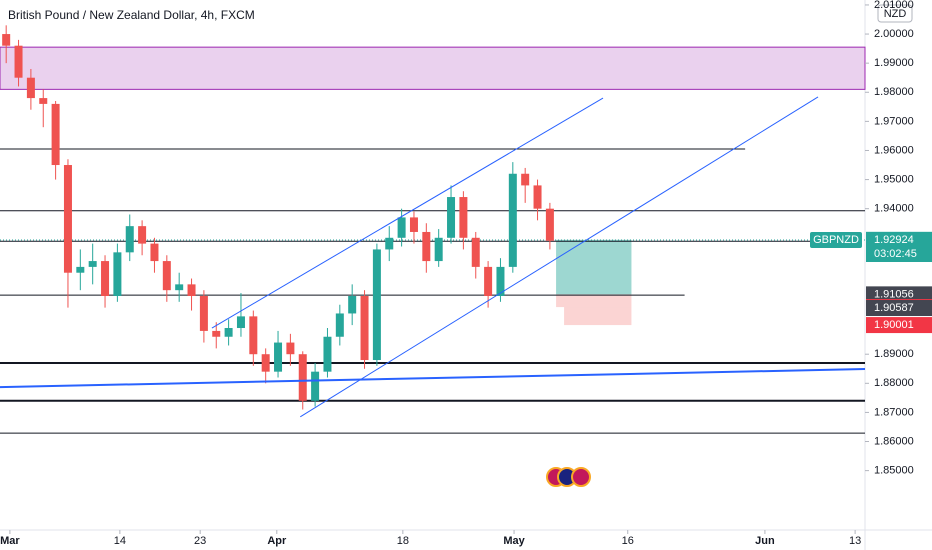 The height and width of the screenshot is (550, 932). What do you see at coordinates (894, 294) in the screenshot?
I see `price-label: 1.91056` at bounding box center [894, 294].